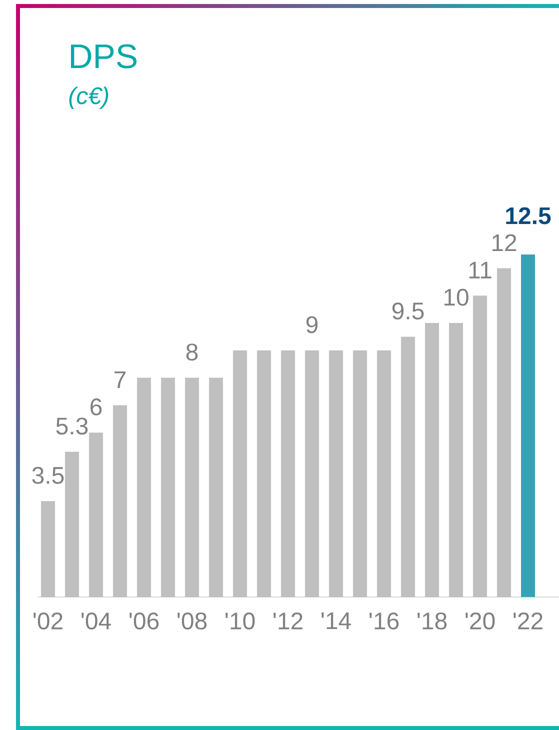 Image resolution: width=559 pixels, height=730 pixels. I want to click on x-tick-label: '20, so click(480, 621).